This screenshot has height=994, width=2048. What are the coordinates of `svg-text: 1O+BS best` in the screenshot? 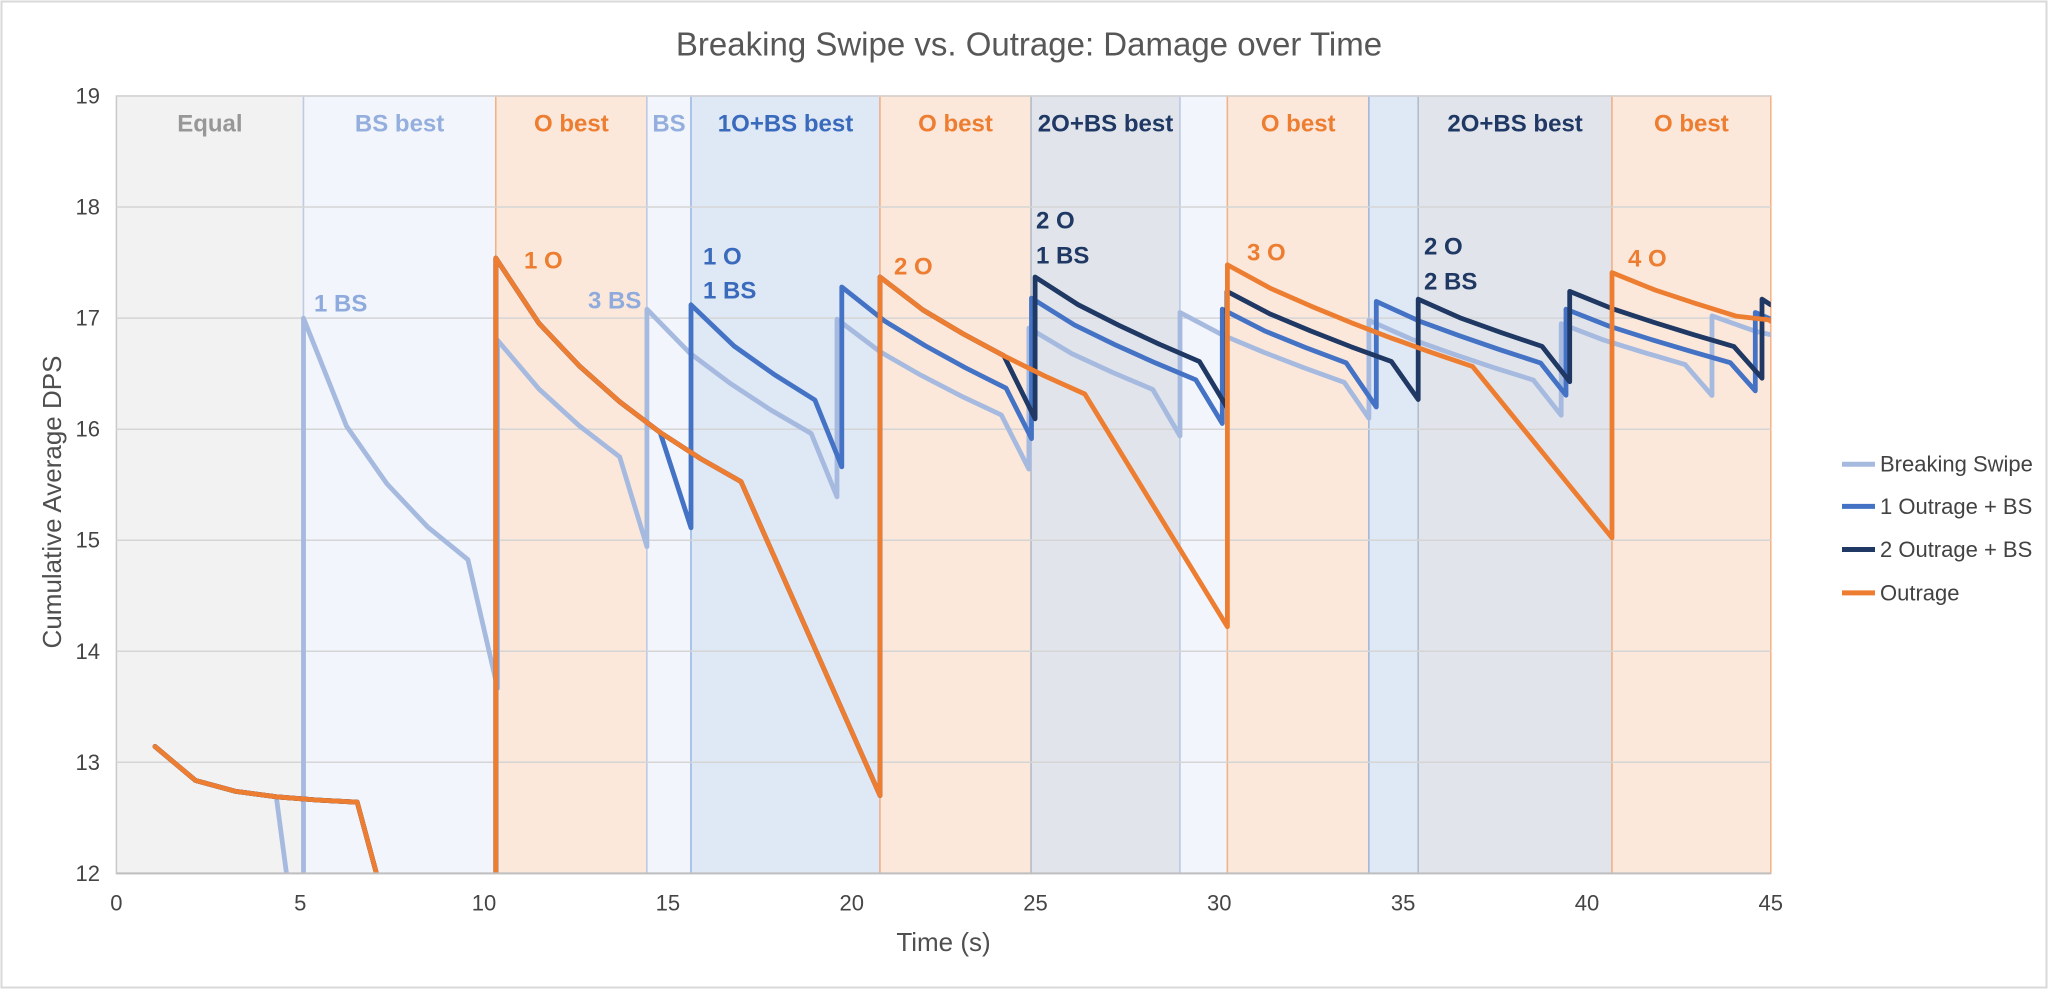 It's located at (785, 124).